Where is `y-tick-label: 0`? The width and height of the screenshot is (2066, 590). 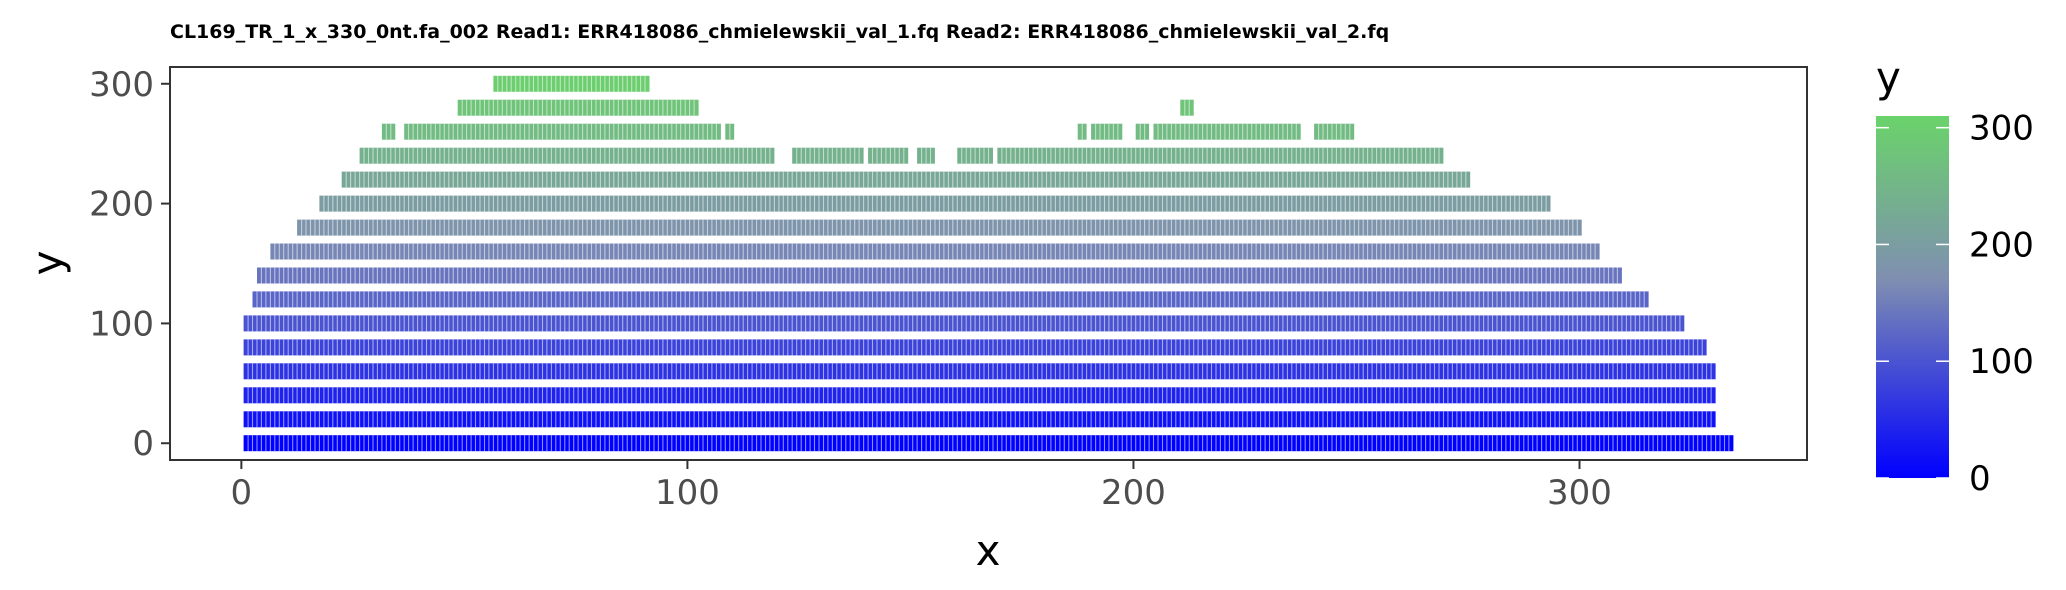
y-tick-label: 0 is located at coordinates (143, 444).